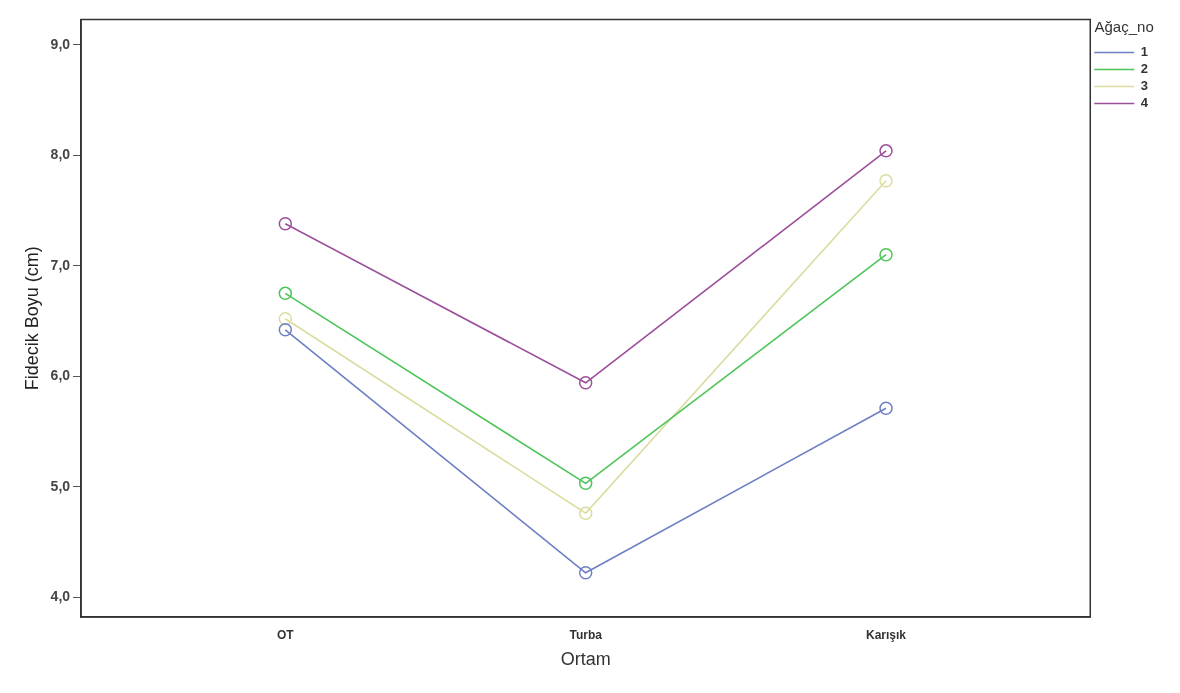 The image size is (1180, 693). Describe the element at coordinates (60, 43) in the screenshot. I see `y-tick-label: 9,0` at that location.